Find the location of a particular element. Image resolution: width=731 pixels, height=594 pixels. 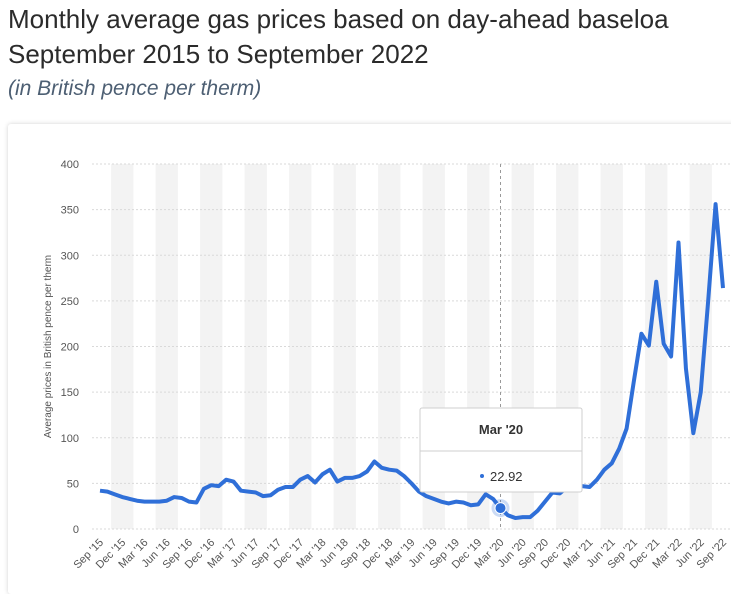

tooltip: Mar '20 22.92 is located at coordinates (501, 450).